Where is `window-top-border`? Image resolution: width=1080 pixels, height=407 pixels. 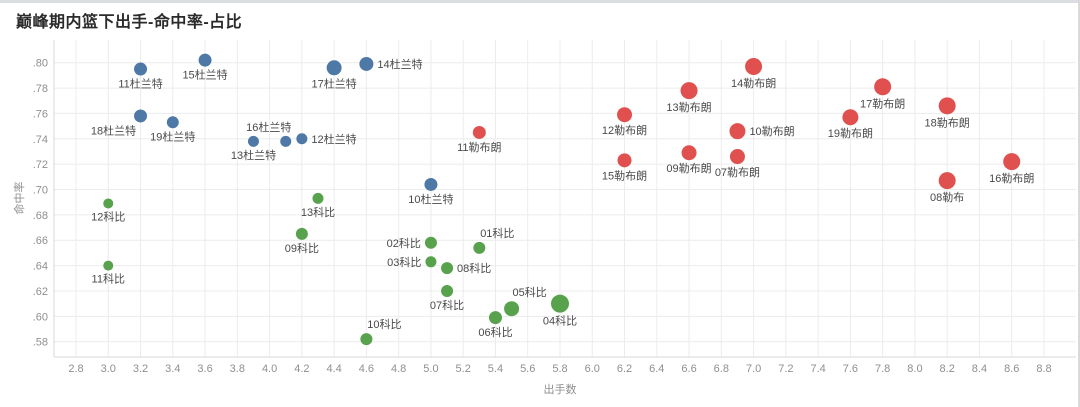
window-top-border is located at coordinates (540, 1).